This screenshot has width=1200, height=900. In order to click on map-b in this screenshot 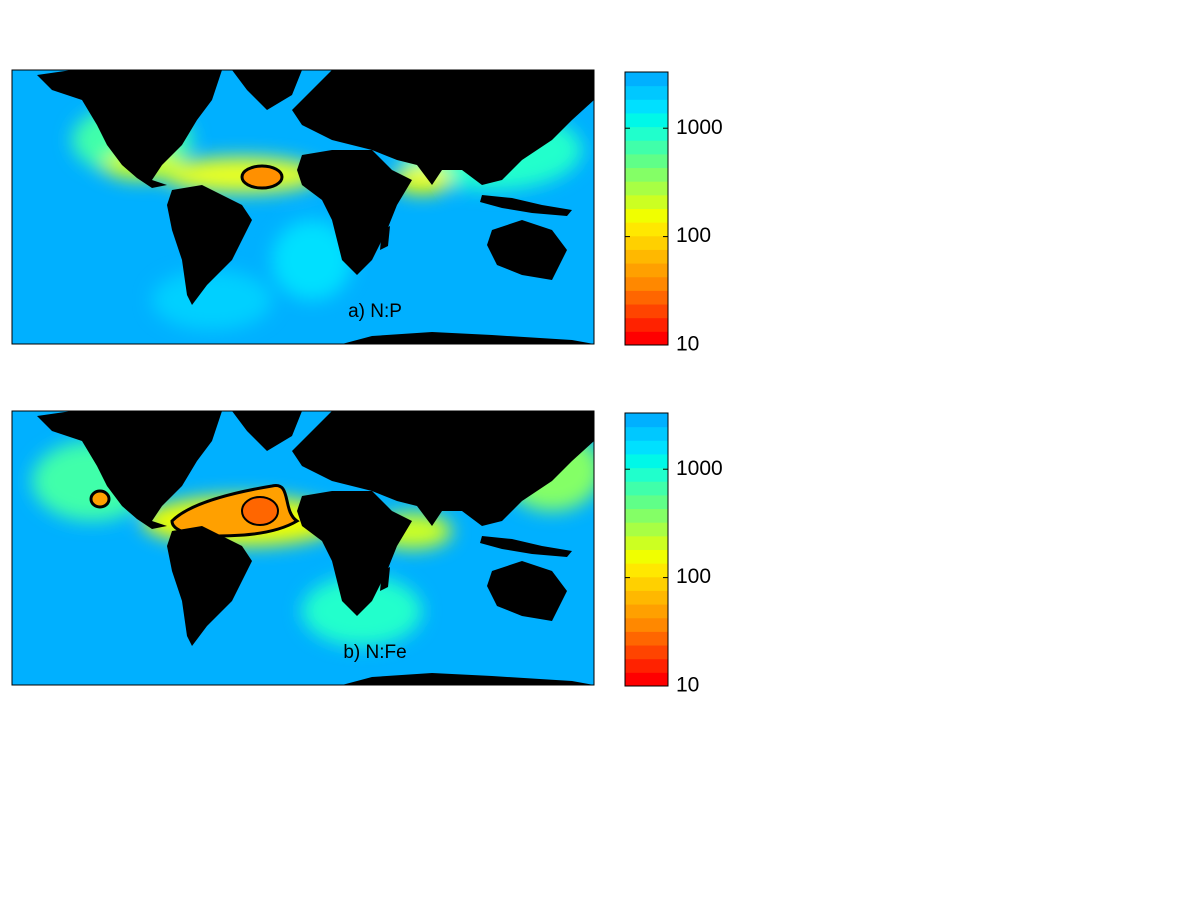, I will do `click(303, 548)`.